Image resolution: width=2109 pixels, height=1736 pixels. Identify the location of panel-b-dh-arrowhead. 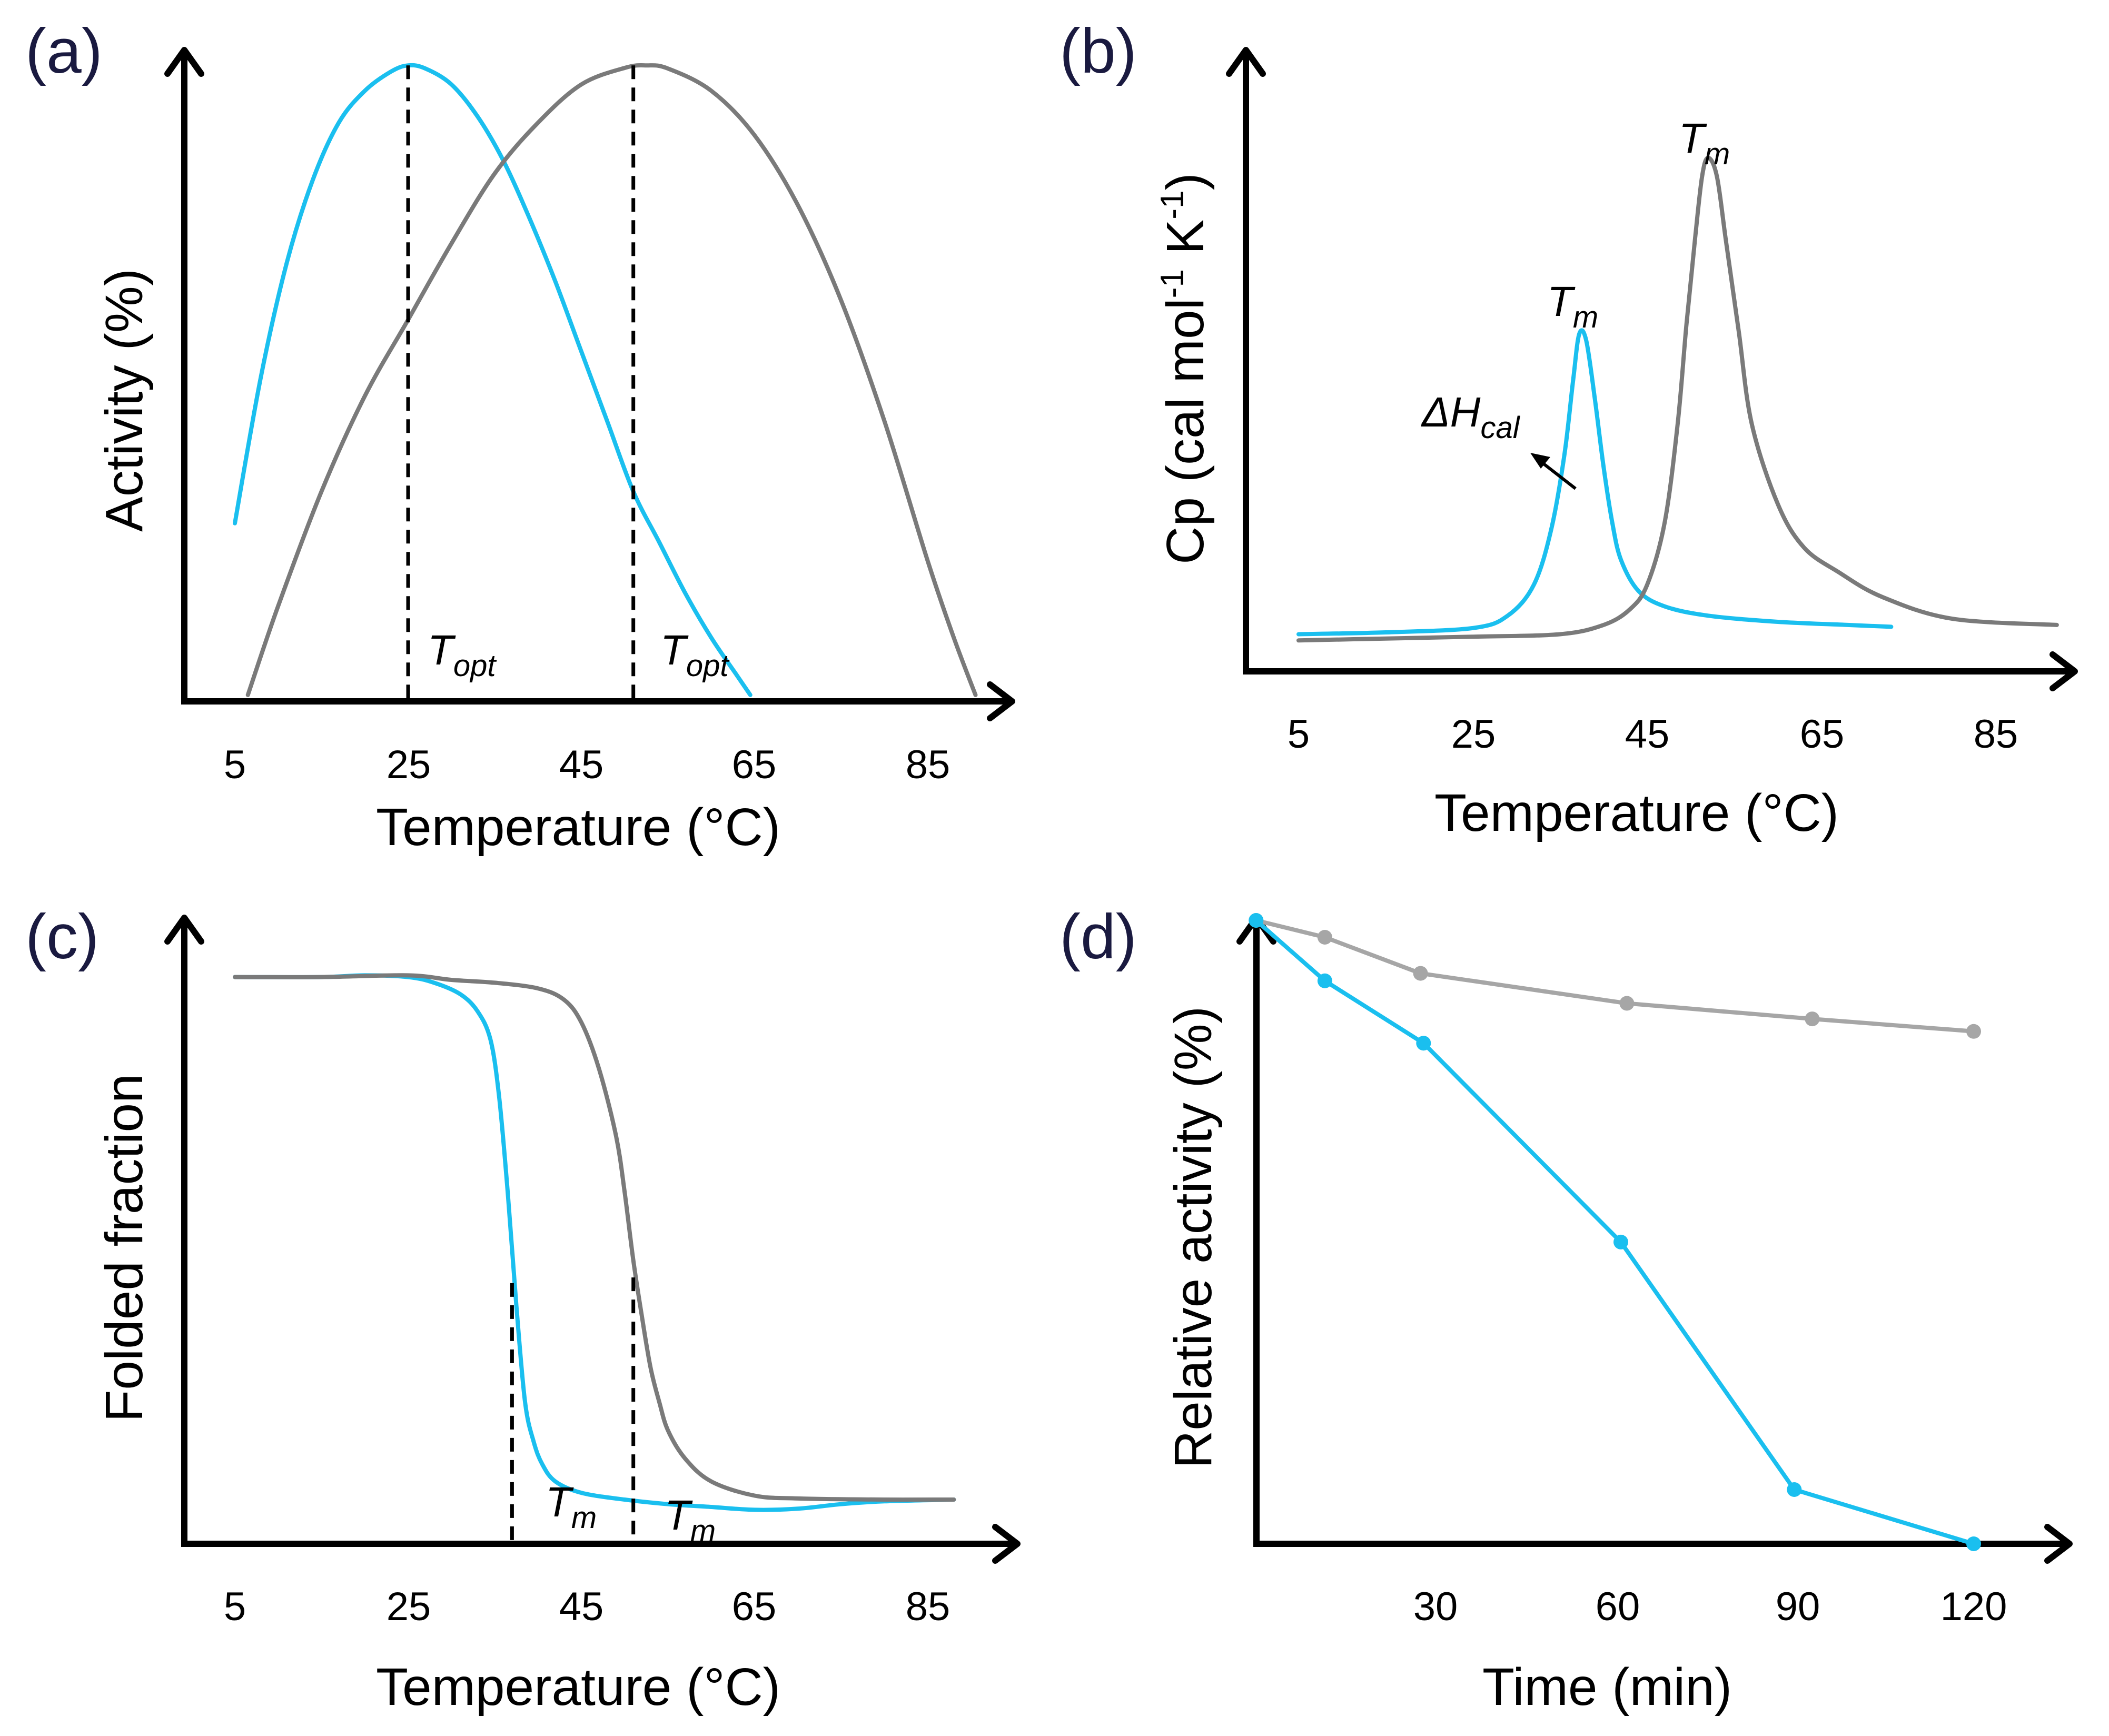
(1540, 461).